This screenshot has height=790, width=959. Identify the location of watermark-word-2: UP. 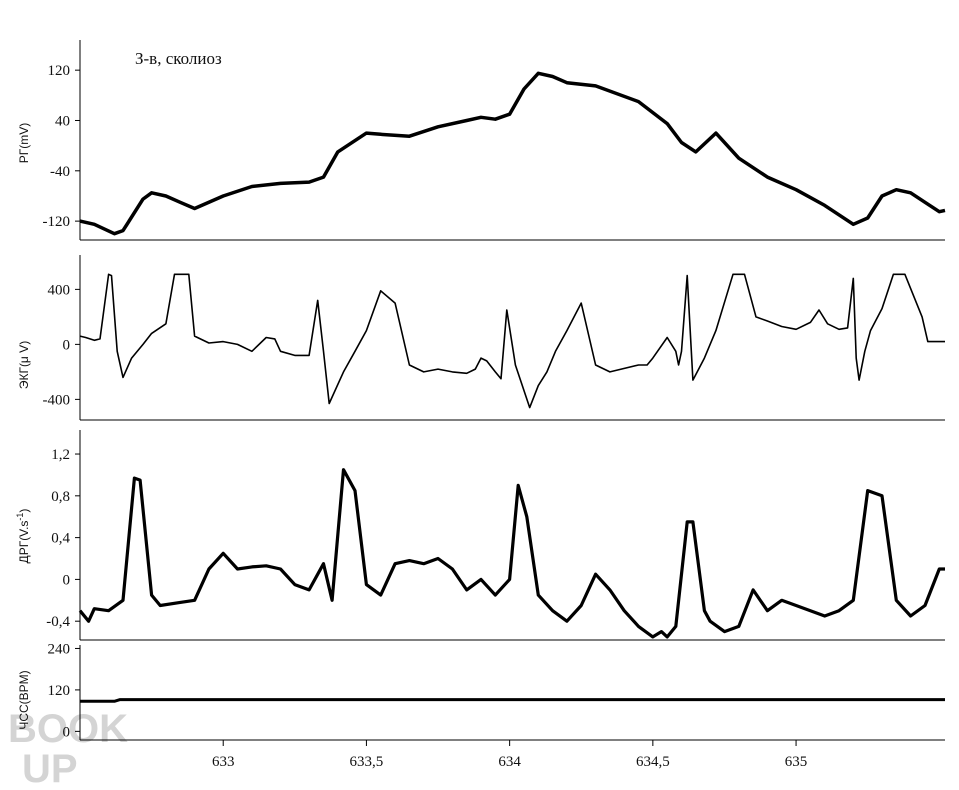
(50, 768).